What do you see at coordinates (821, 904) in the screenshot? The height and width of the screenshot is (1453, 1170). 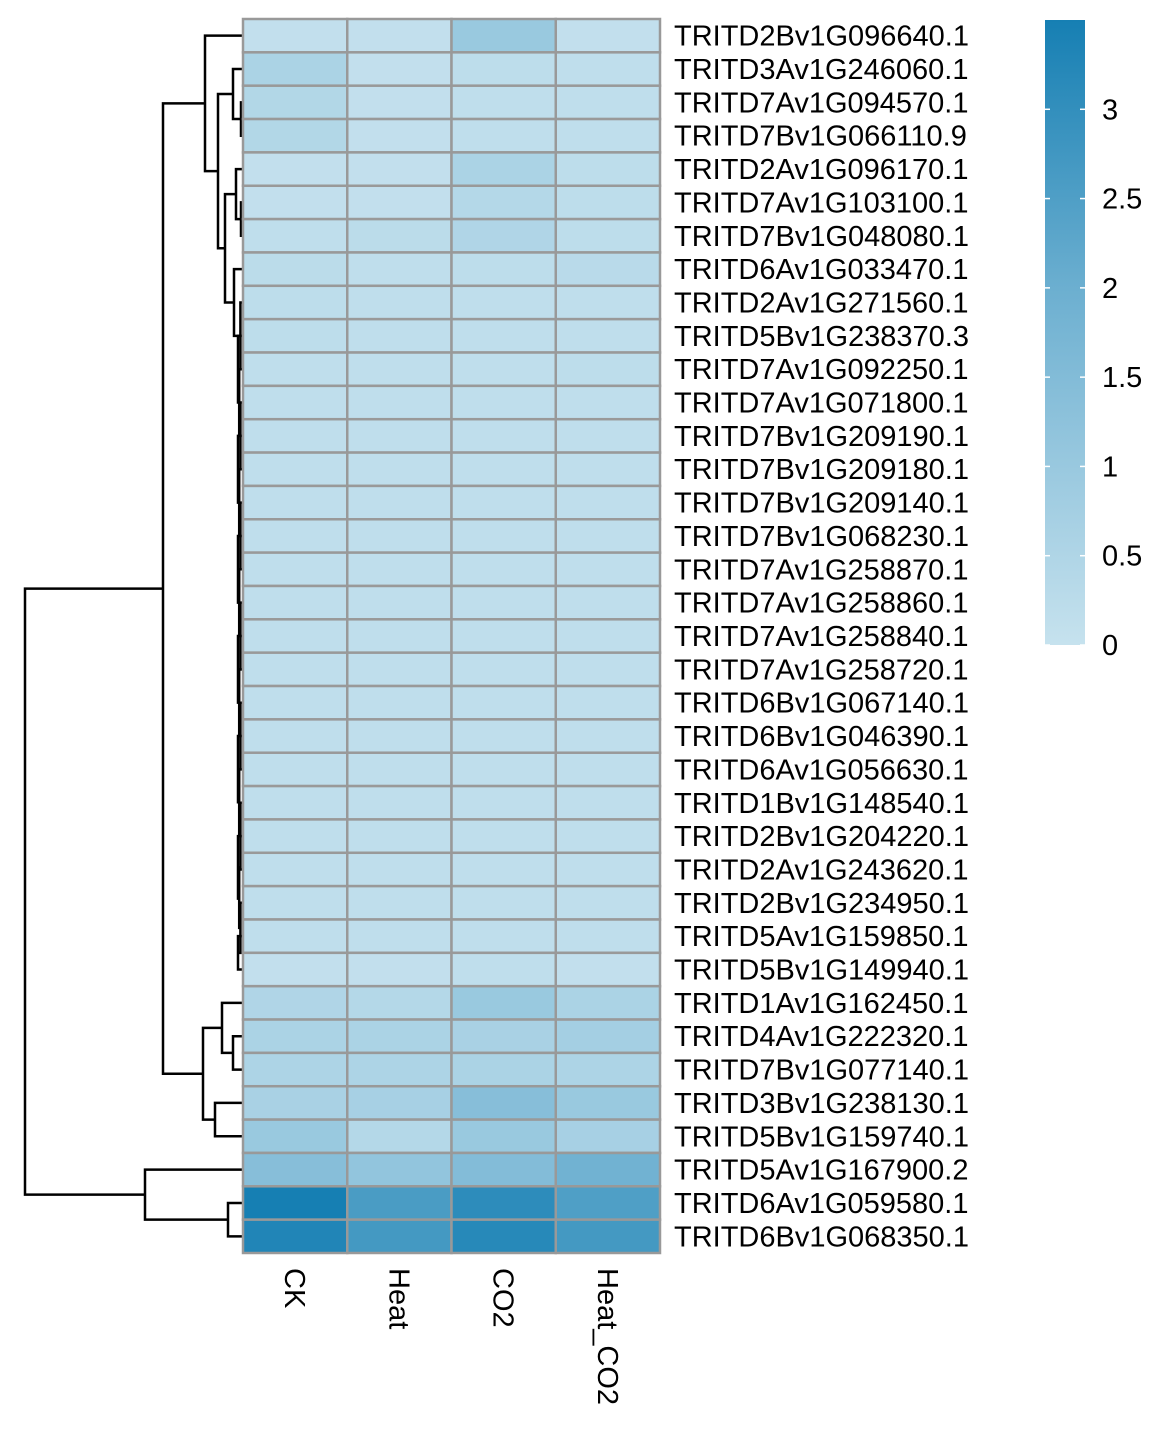 I see `row-label: TRITD2Bv1G234950.1` at bounding box center [821, 904].